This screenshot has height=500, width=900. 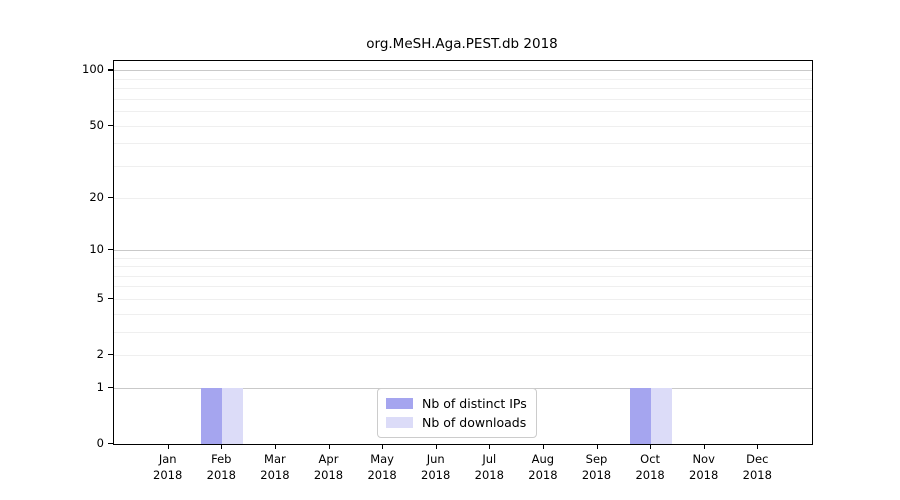 What do you see at coordinates (100, 297) in the screenshot?
I see `y-tick-label: 5` at bounding box center [100, 297].